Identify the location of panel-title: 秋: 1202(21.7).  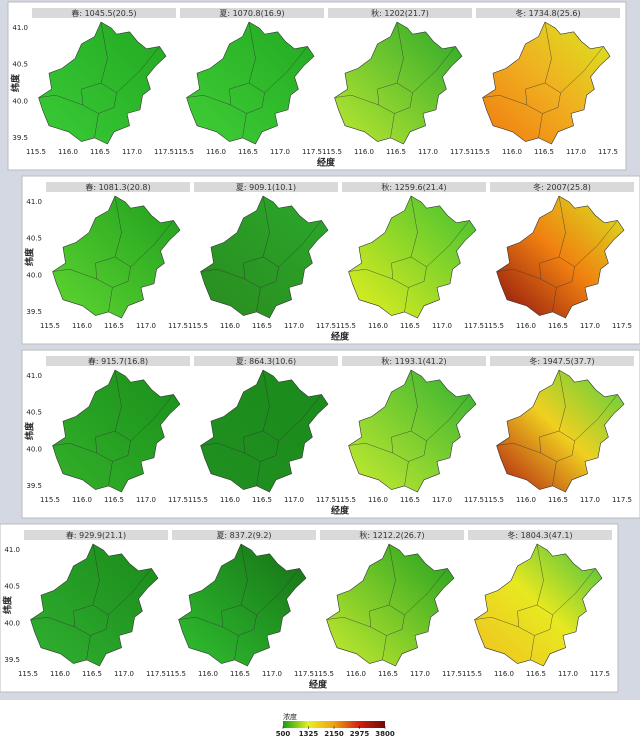
(400, 13).